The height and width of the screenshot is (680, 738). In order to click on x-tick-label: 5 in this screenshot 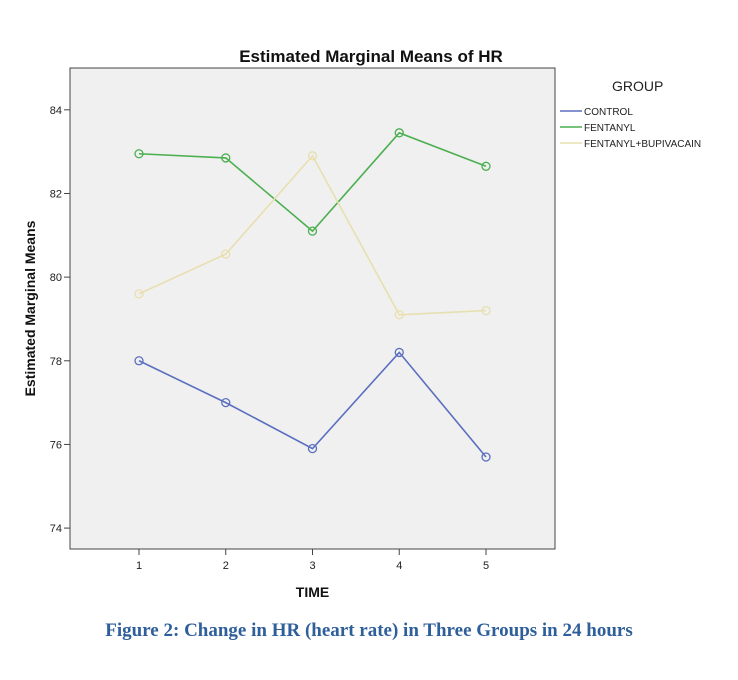, I will do `click(486, 566)`.